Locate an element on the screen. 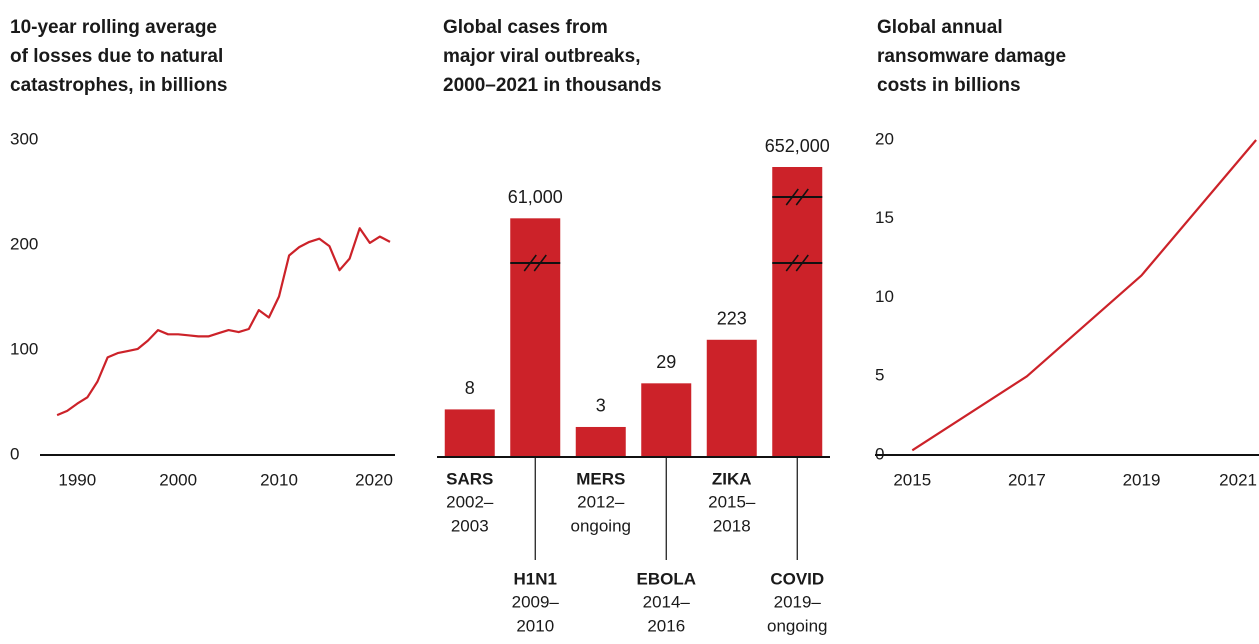 The height and width of the screenshot is (644, 1259). category-label: MERS is located at coordinates (600, 478).